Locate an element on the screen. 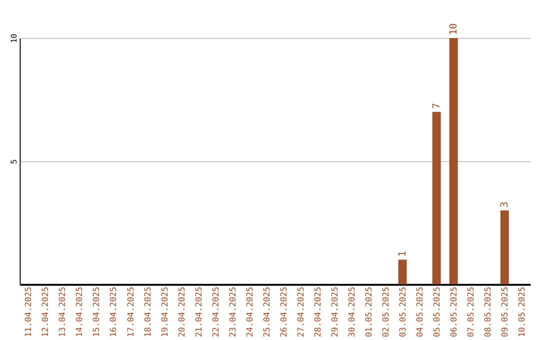 The image size is (540, 340). x-tick-label: 08.05.2025 is located at coordinates (487, 312).